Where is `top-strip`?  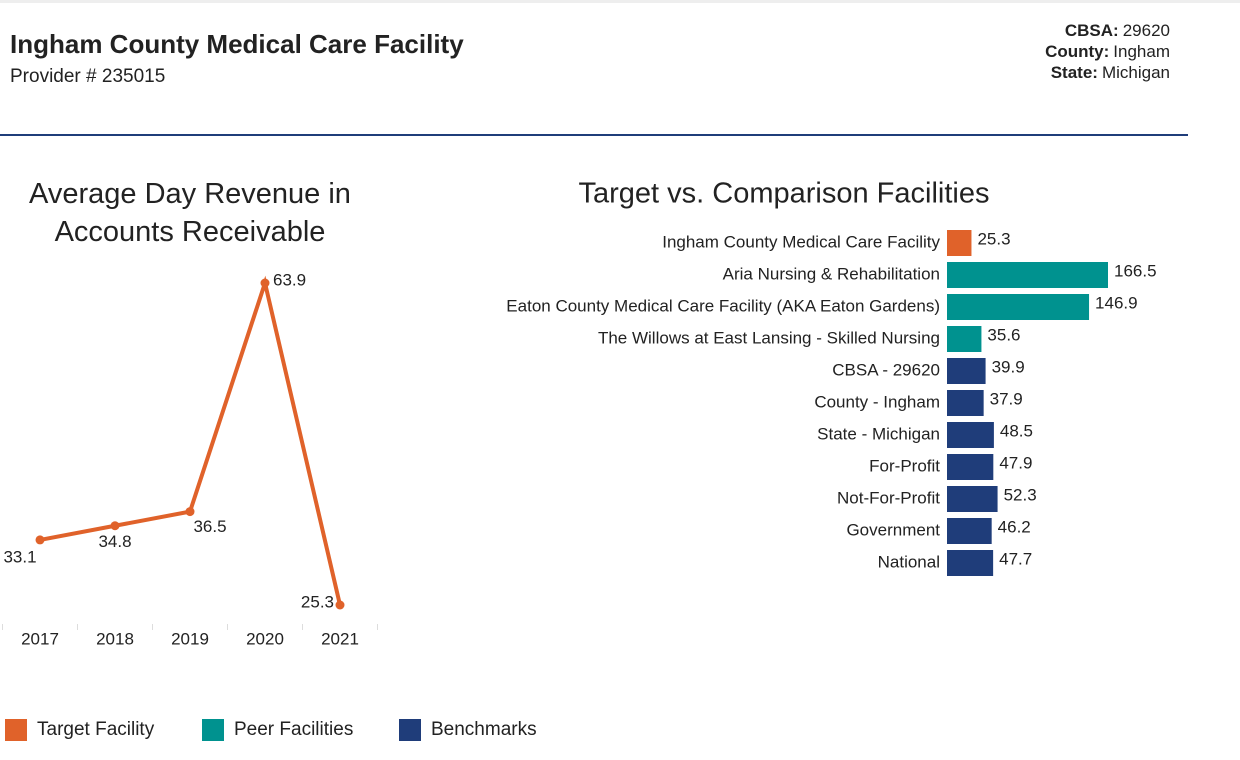
top-strip is located at coordinates (620, 1).